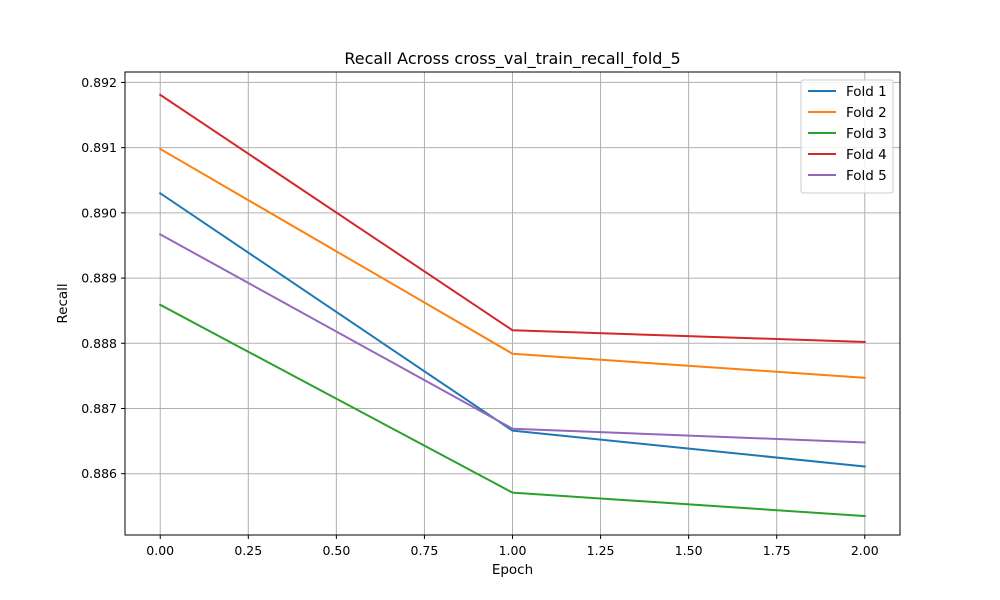 This screenshot has height=600, width=1000. Describe the element at coordinates (99, 212) in the screenshot. I see `y-tick-label: 0.890` at that location.